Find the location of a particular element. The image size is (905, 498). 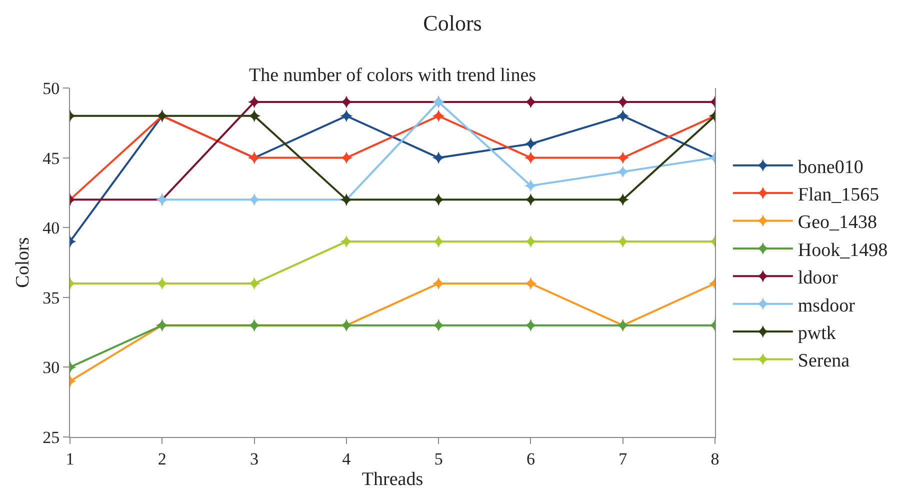

y-tick-label: 40 is located at coordinates (51, 228).